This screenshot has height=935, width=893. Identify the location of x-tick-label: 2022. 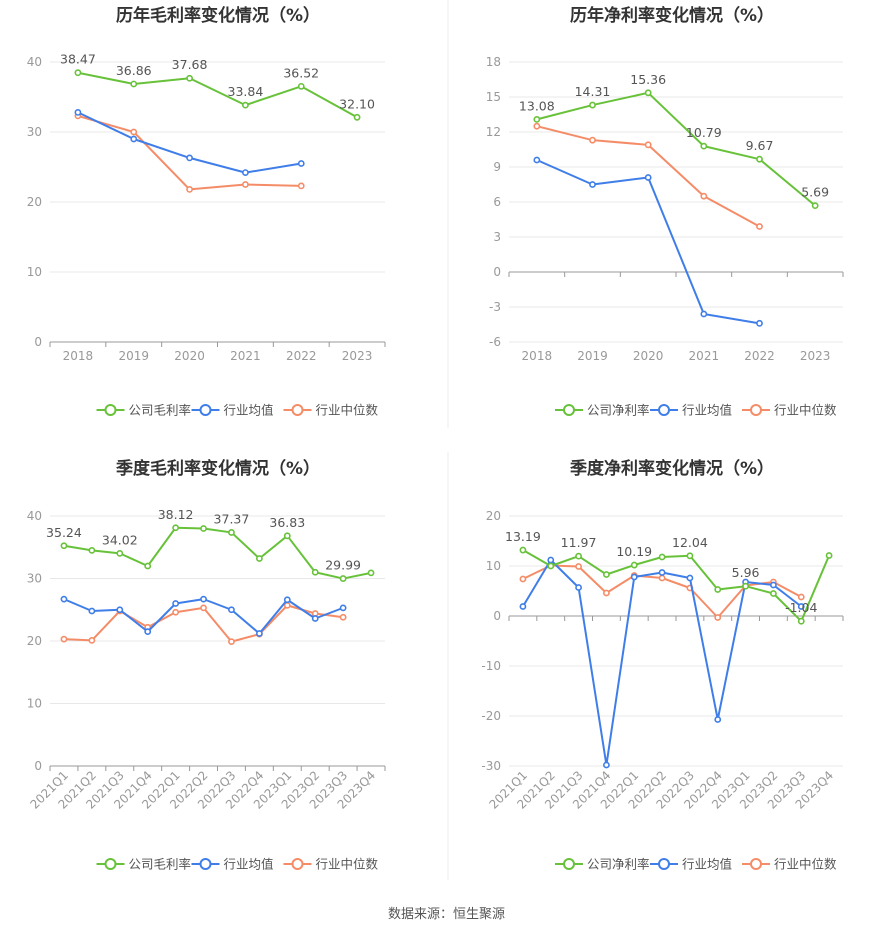
(301, 356).